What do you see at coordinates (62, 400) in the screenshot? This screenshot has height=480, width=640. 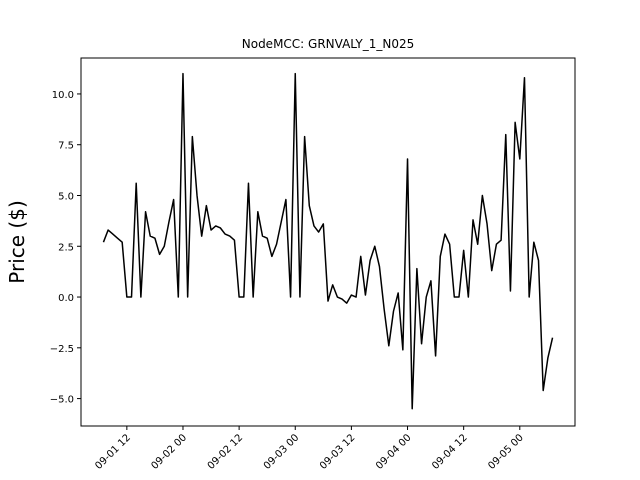 I see `y-tick-label: −5.0` at bounding box center [62, 400].